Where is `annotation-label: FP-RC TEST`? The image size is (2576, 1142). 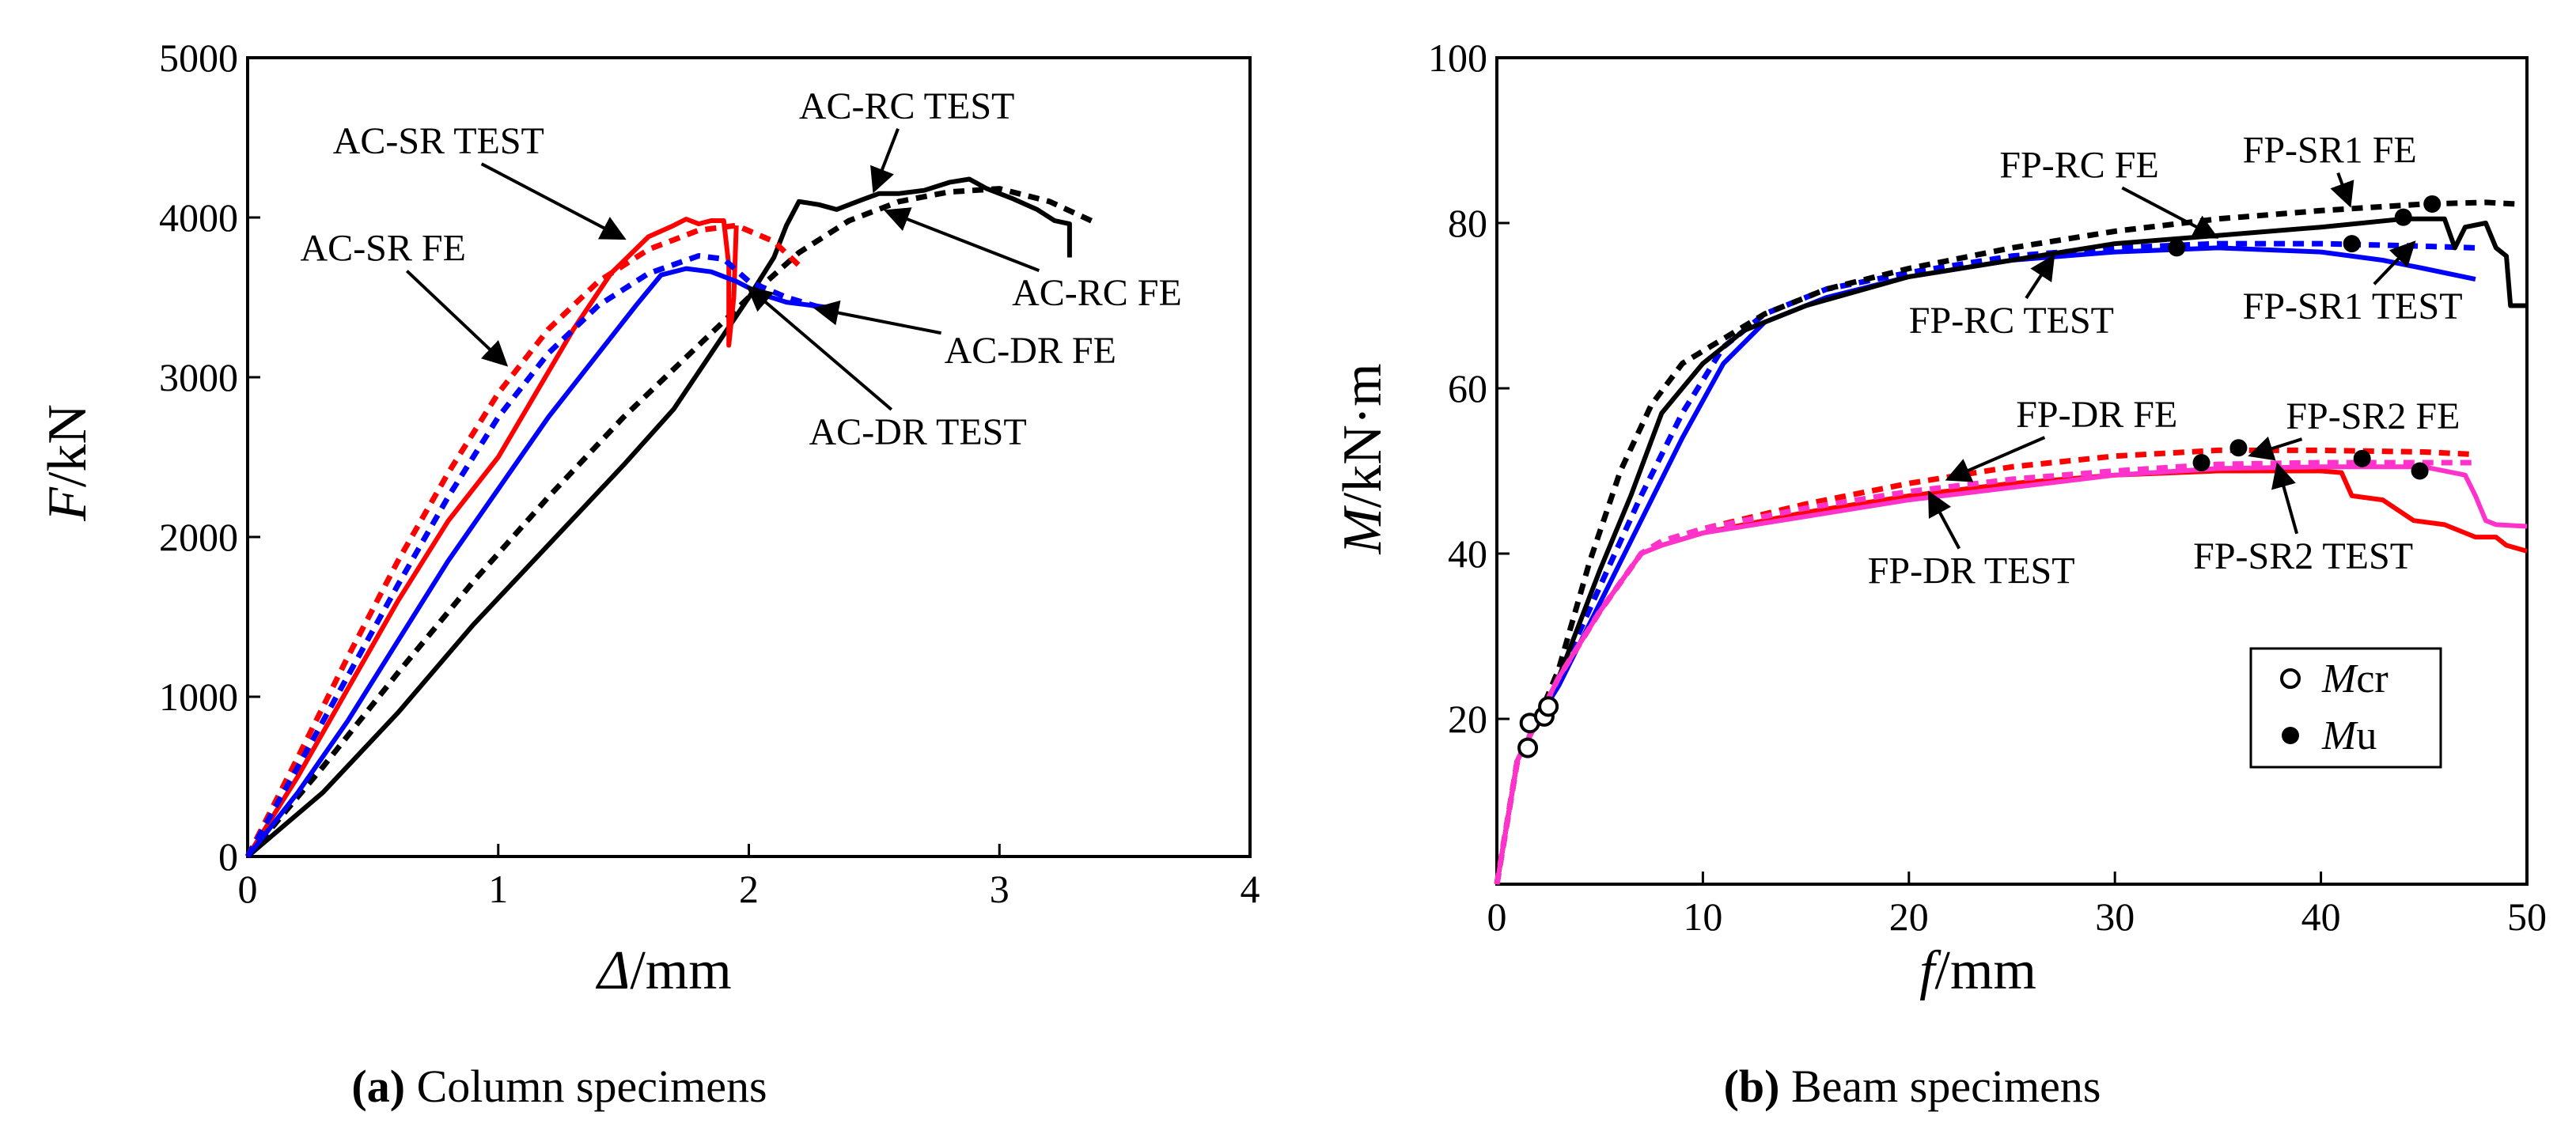 annotation-label: FP-RC TEST is located at coordinates (2011, 321).